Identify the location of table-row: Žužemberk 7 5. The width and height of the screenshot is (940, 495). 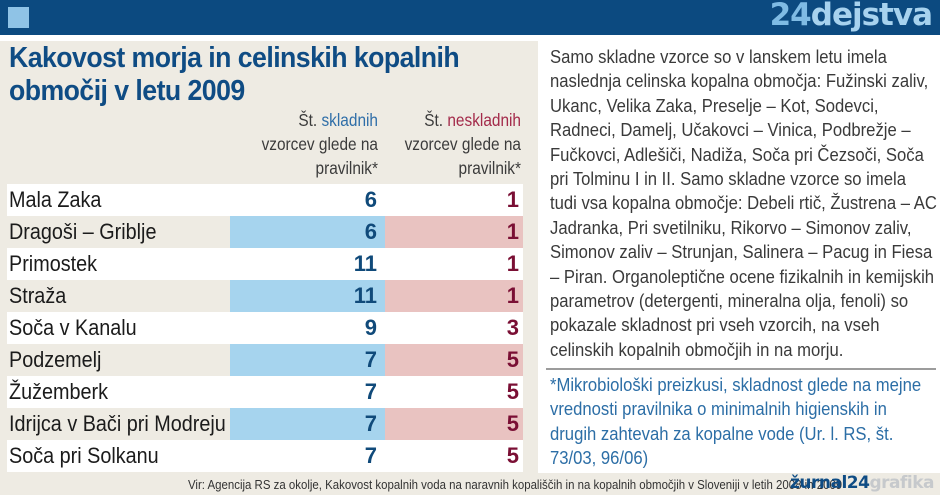
(265, 392).